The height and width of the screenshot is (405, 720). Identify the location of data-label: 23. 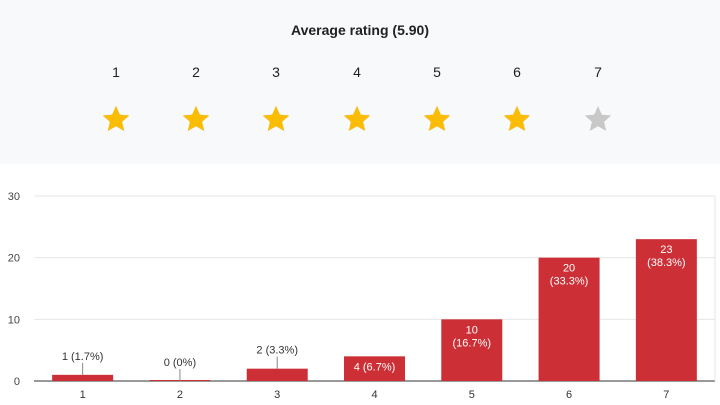
(666, 250).